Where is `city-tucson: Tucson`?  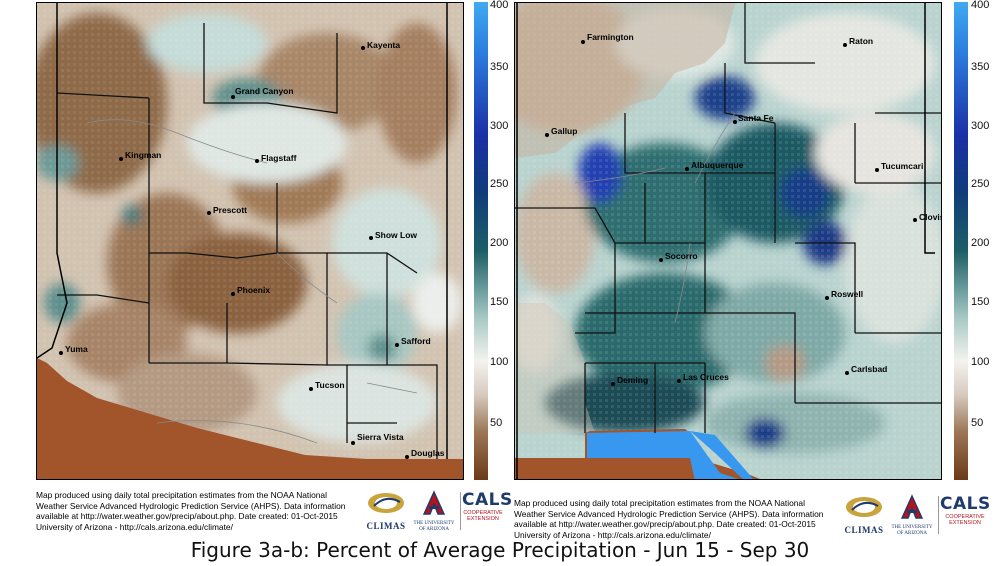
city-tucson: Tucson is located at coordinates (330, 385).